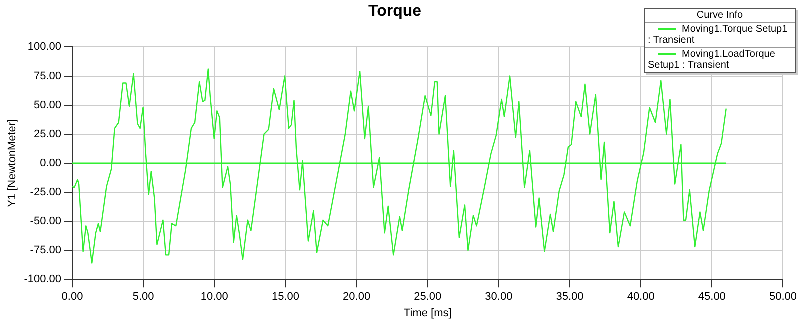 This screenshot has width=800, height=320. I want to click on y-axis-title: Y1 [NewtonMeter], so click(12, 163).